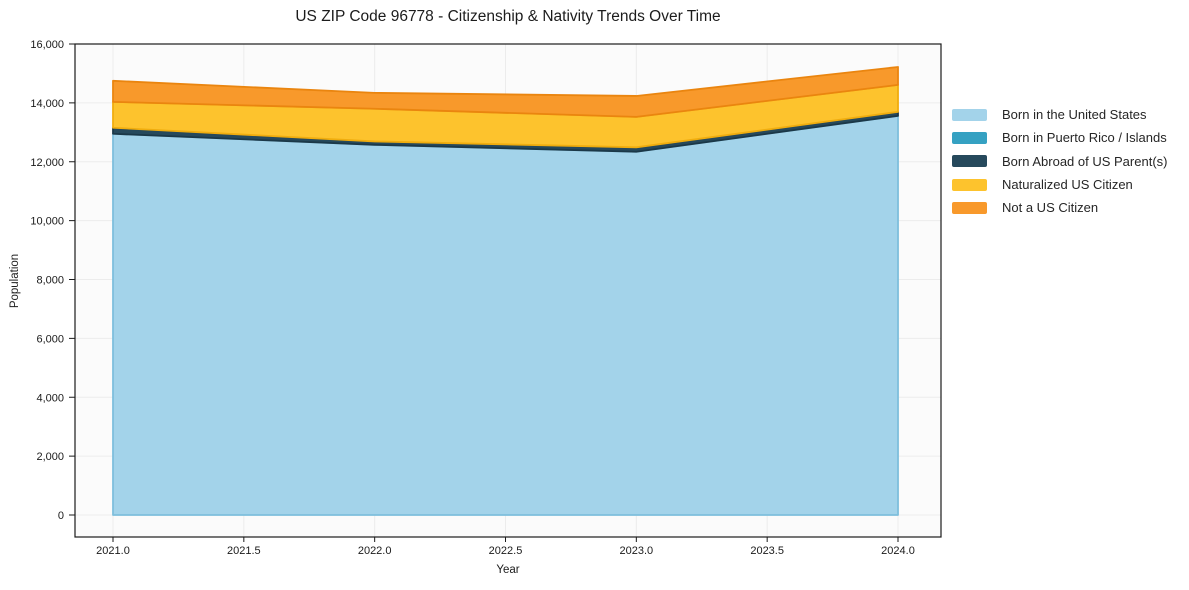 The height and width of the screenshot is (590, 1189). I want to click on y-tick-label: 6,000, so click(50, 339).